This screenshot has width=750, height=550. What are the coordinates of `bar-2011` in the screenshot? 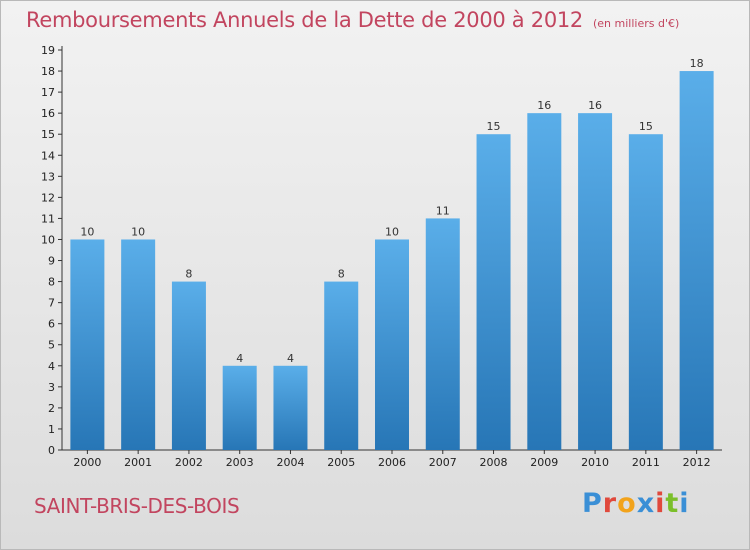 It's located at (645, 292).